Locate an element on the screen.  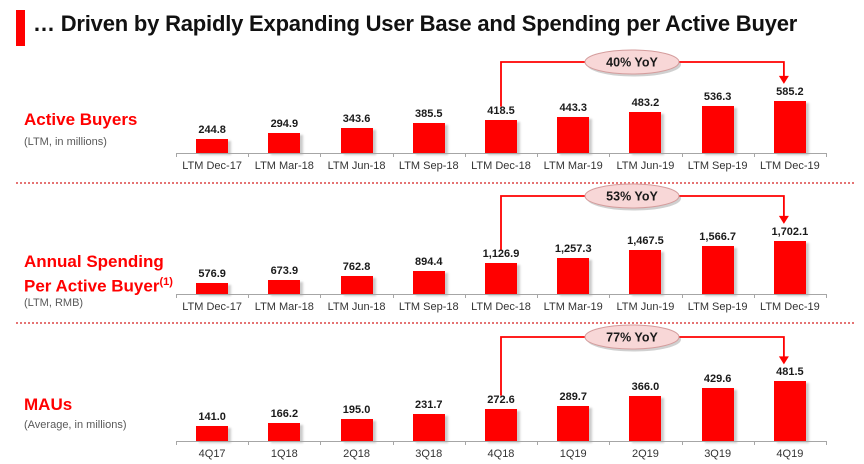
value-label: 1,702.1 is located at coordinates (790, 231).